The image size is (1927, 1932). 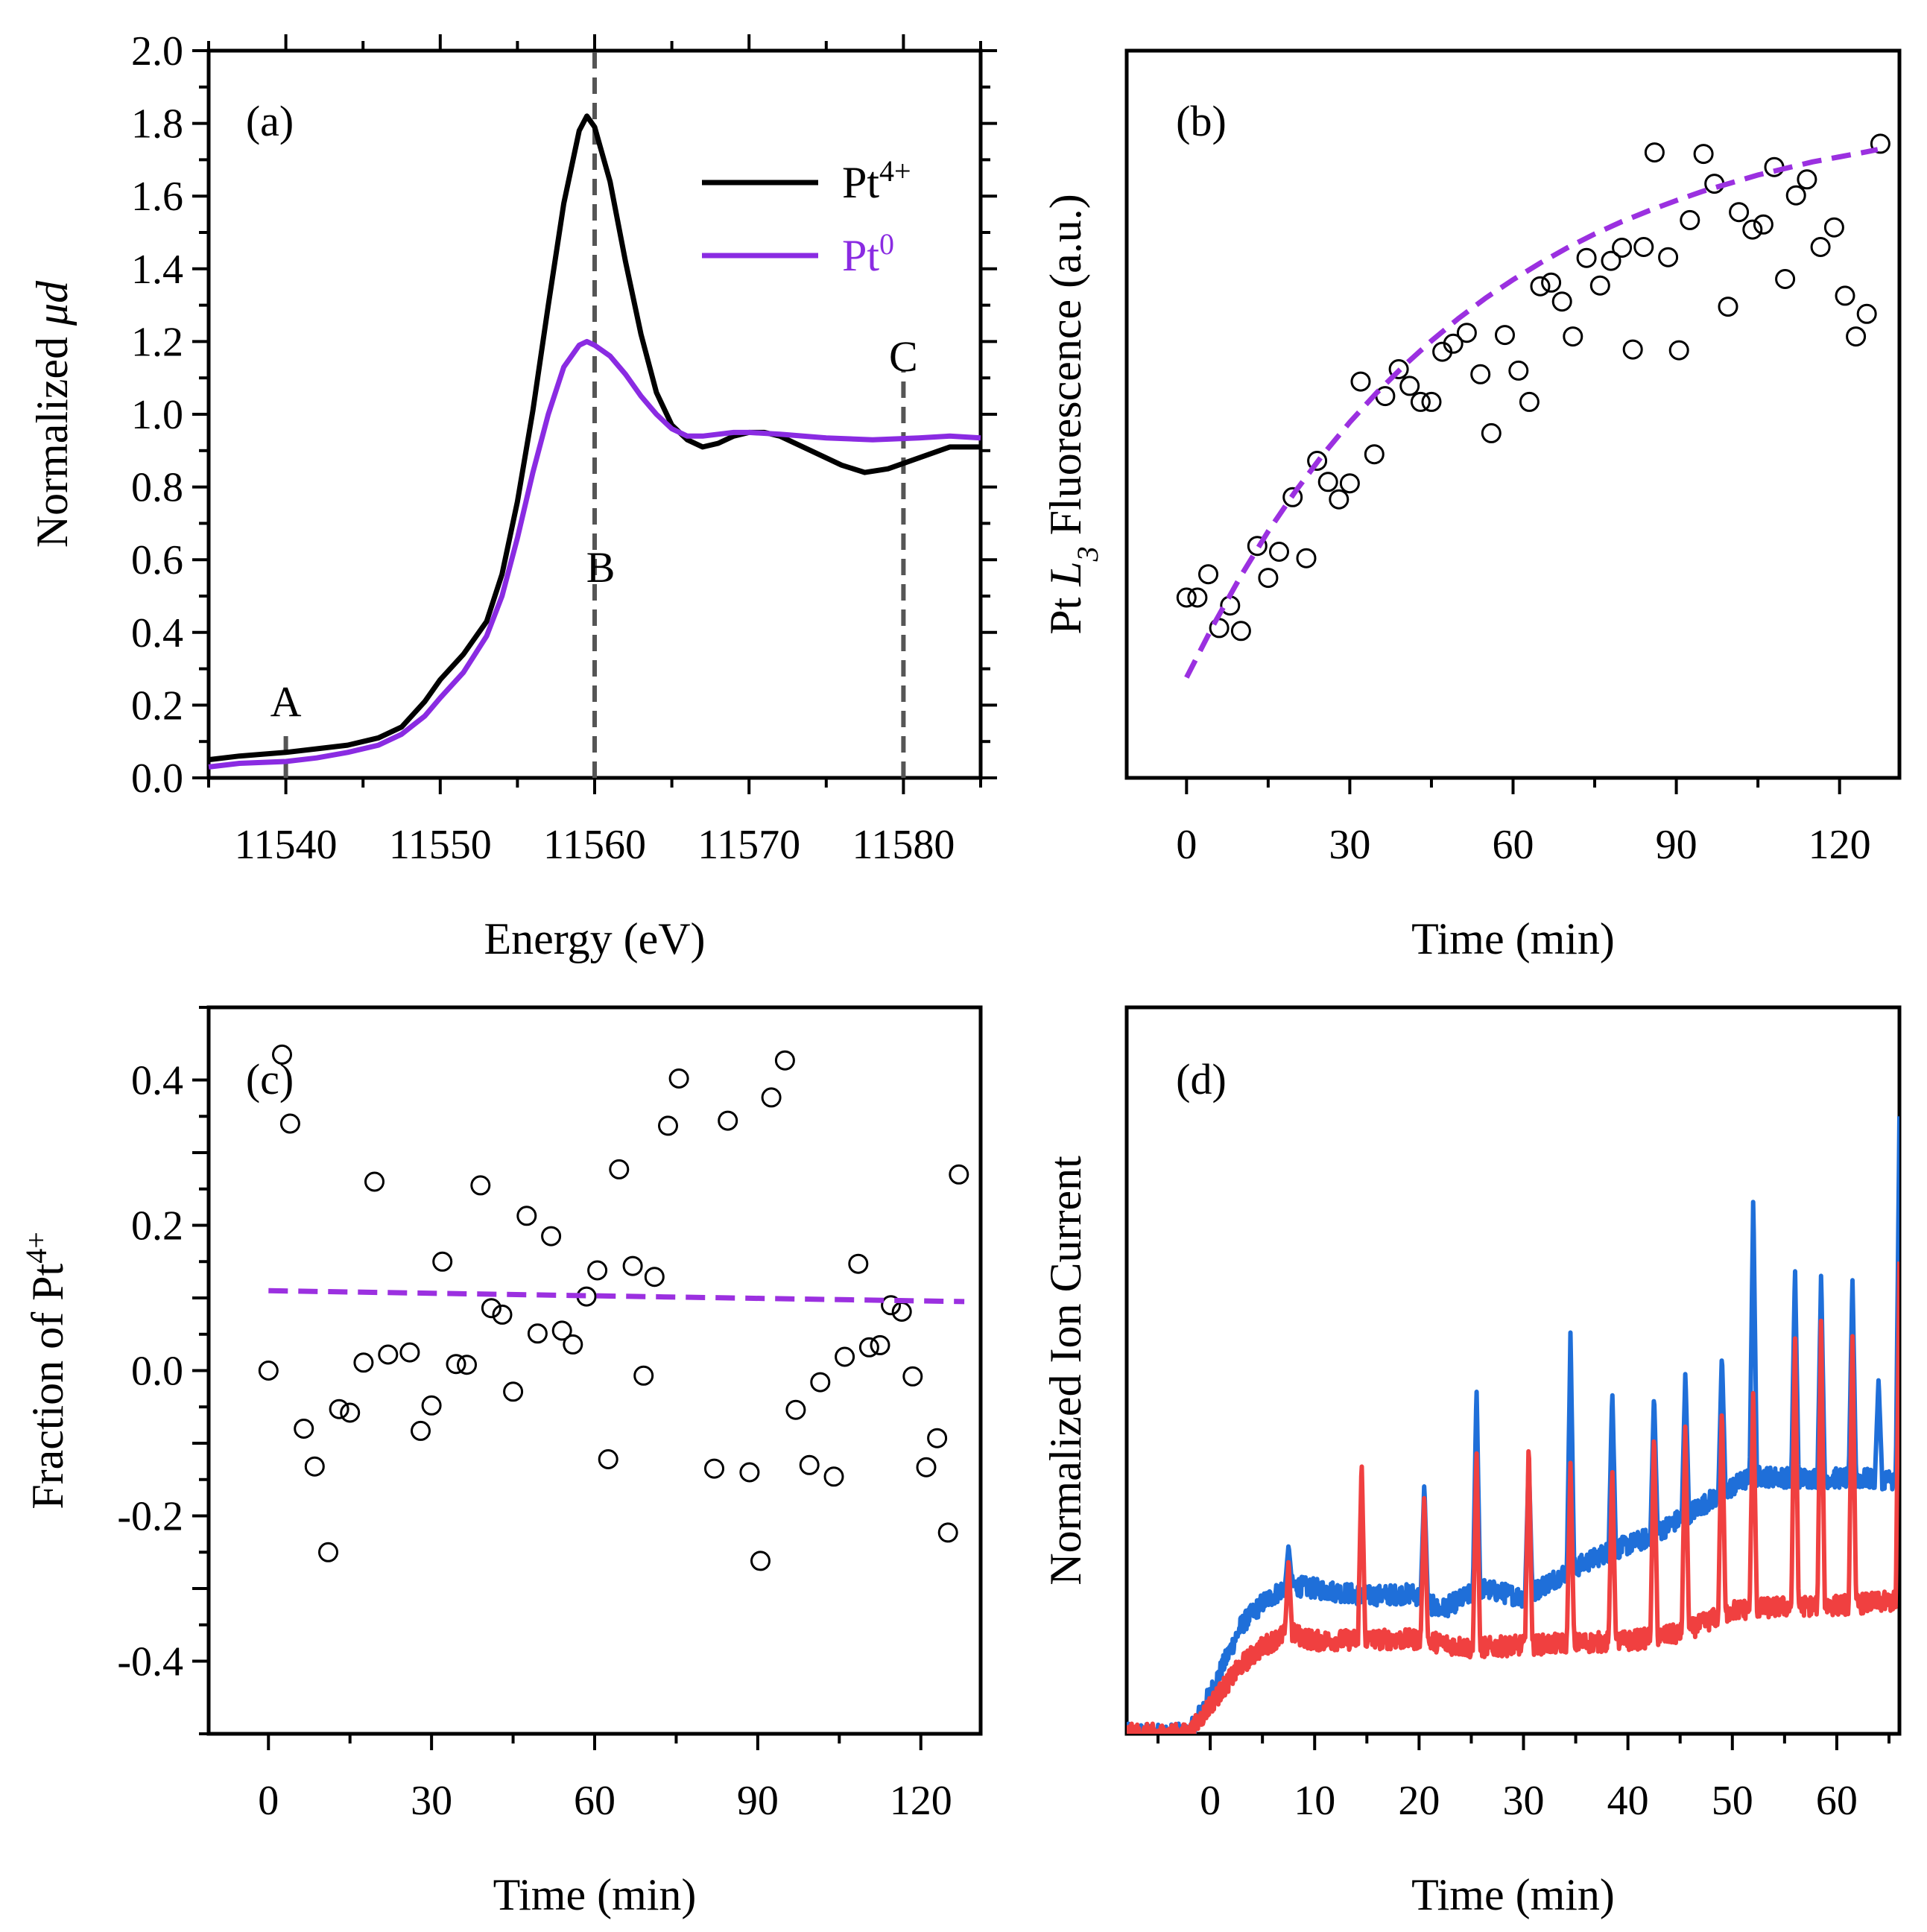 I want to click on panel-label: (b), so click(x=1201, y=121).